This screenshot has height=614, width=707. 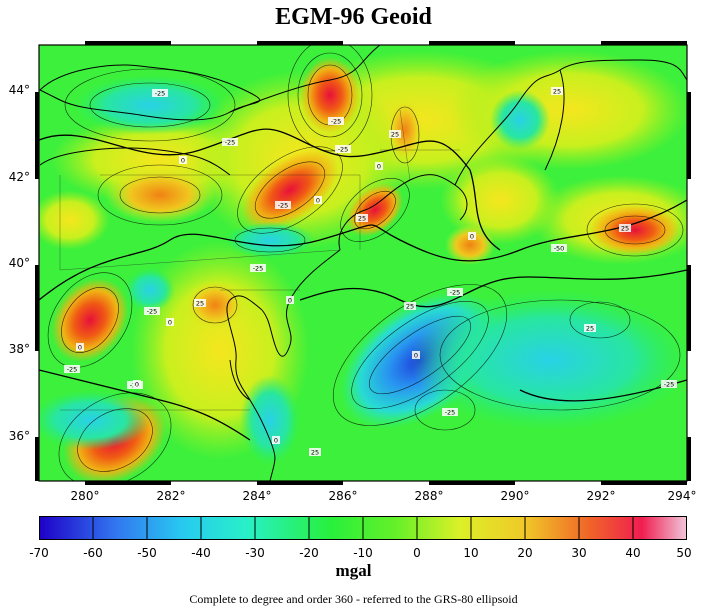 I want to click on colorbar-ticks, so click(x=363, y=528).